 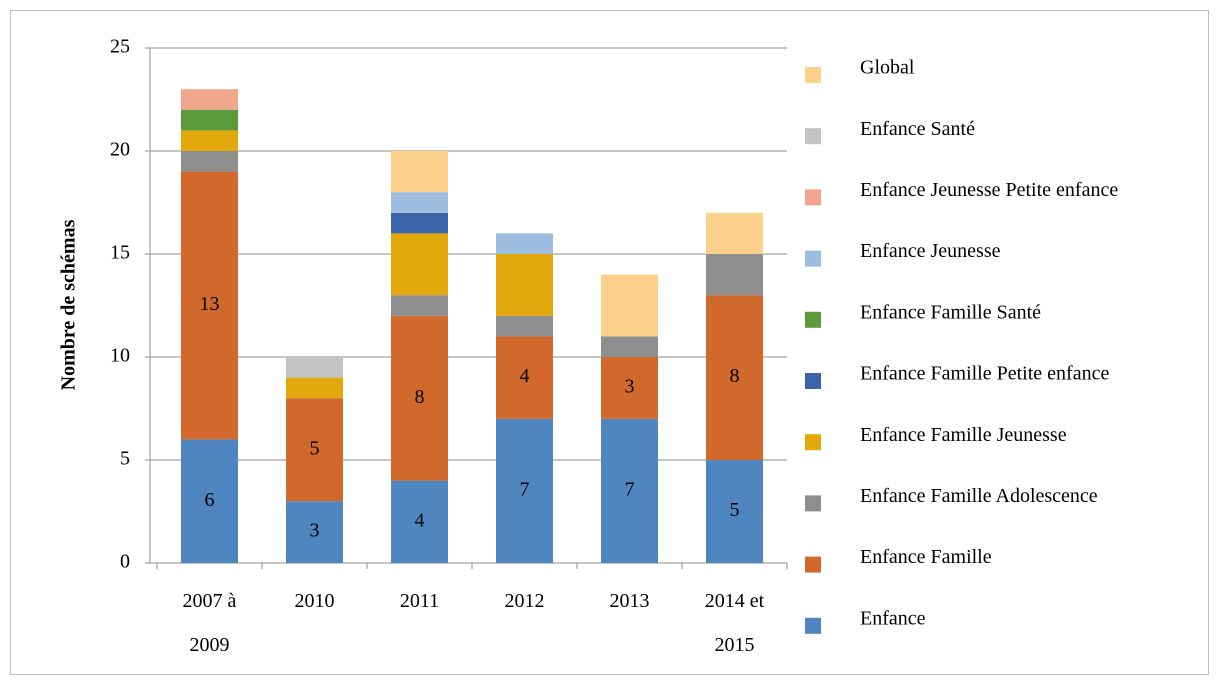 I want to click on y-tick-label: 20, so click(x=120, y=150).